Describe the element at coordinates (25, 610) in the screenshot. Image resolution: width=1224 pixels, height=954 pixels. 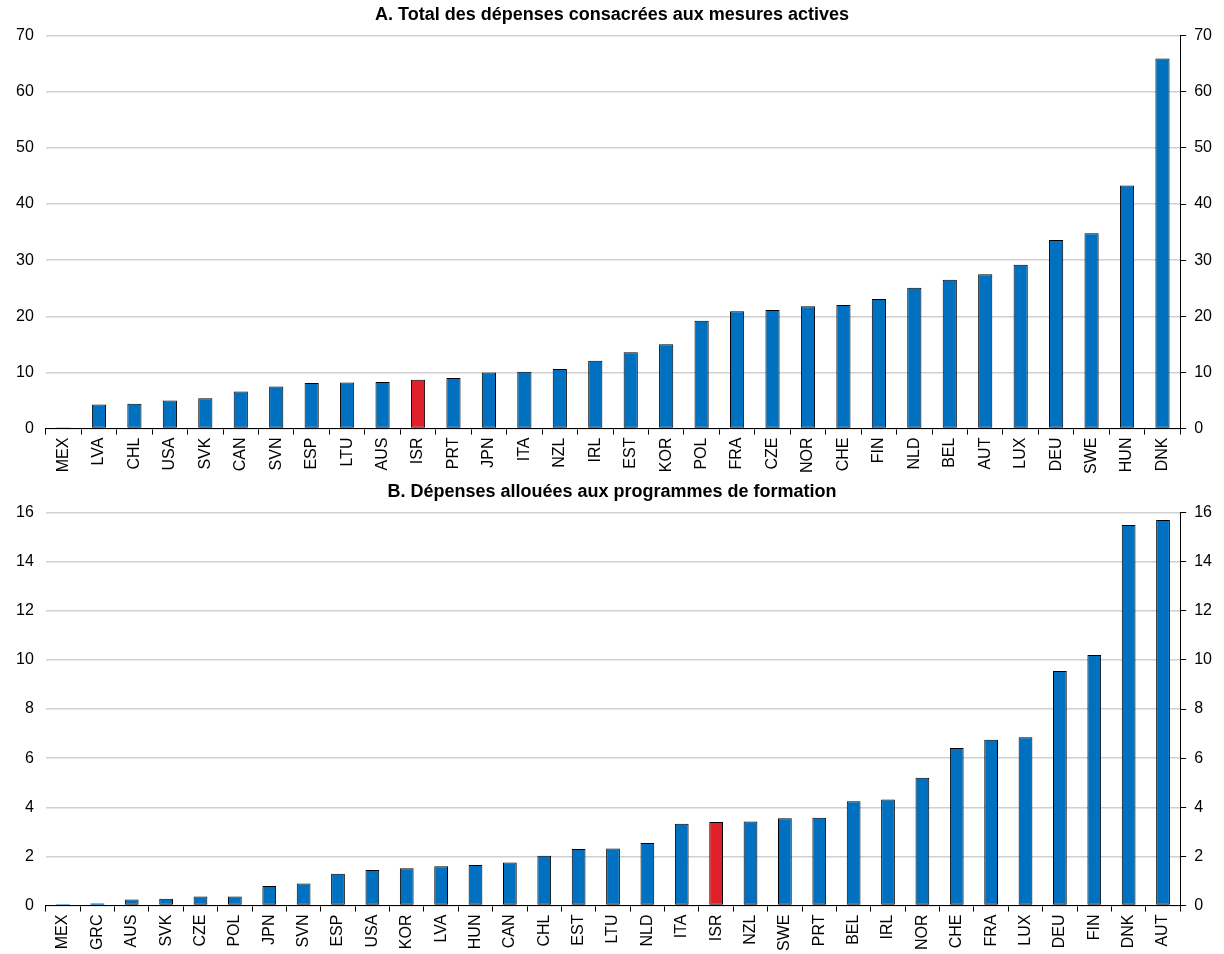
I see `y2-tick-label: 12` at that location.